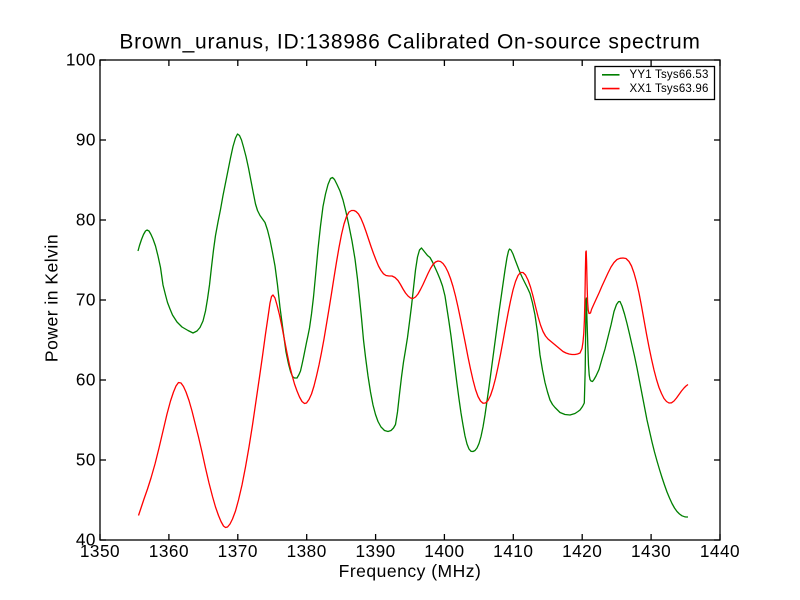 The image size is (800, 600). I want to click on svg-text: 100, so click(81, 60).